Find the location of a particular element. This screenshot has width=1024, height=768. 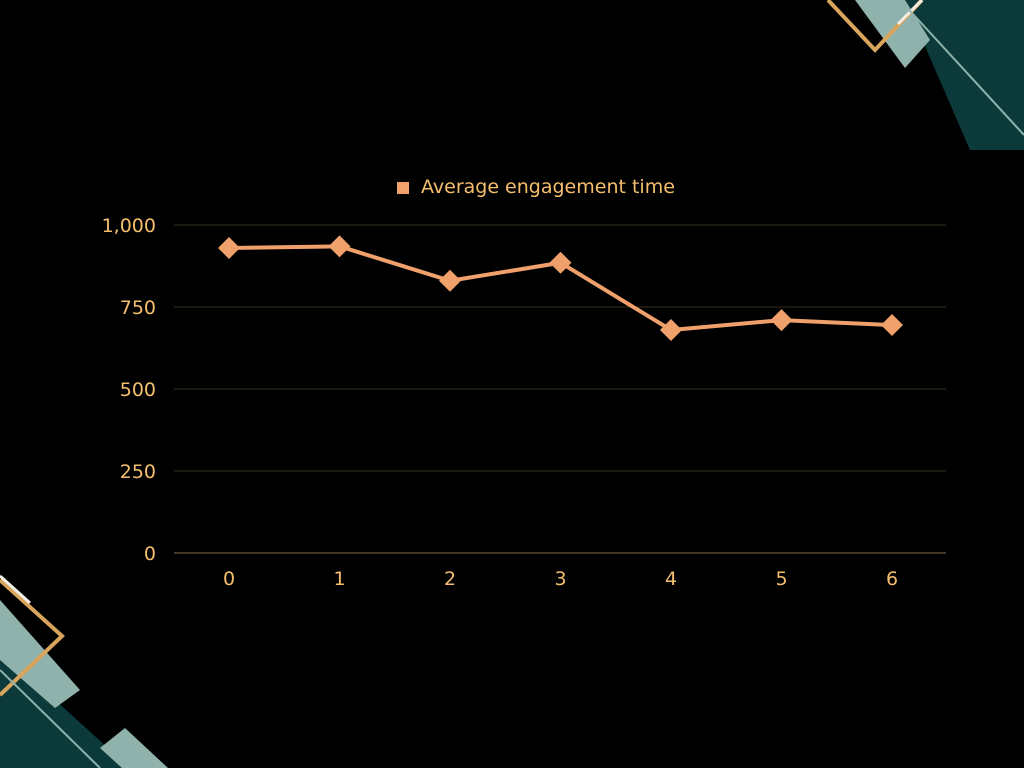

y-tick-label: 0 is located at coordinates (150, 554).